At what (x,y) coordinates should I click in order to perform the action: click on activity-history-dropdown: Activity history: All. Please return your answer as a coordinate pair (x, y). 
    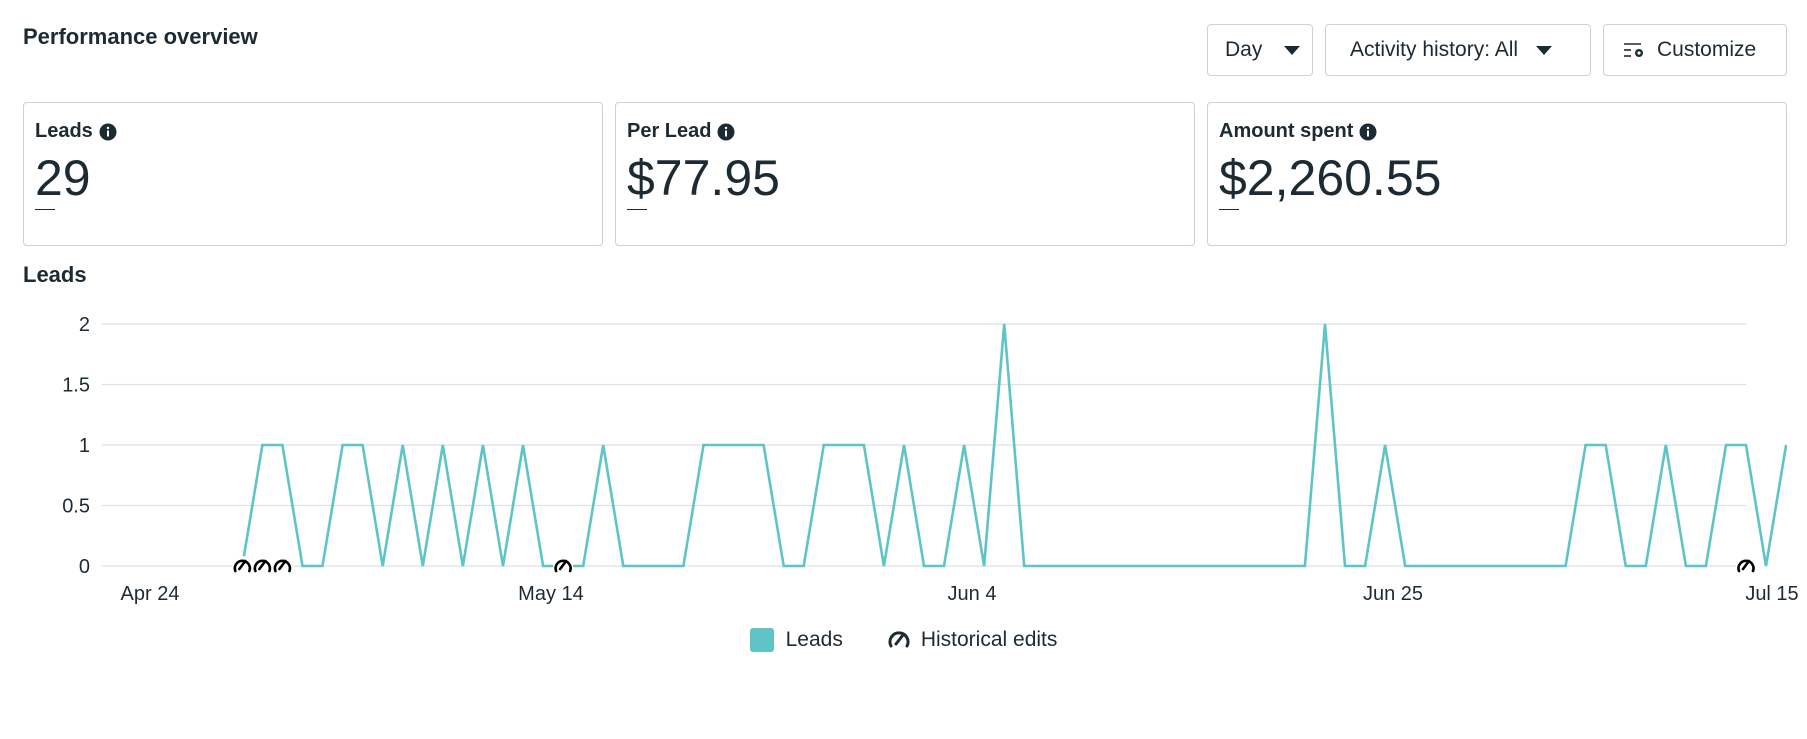
    Looking at the image, I should click on (1458, 50).